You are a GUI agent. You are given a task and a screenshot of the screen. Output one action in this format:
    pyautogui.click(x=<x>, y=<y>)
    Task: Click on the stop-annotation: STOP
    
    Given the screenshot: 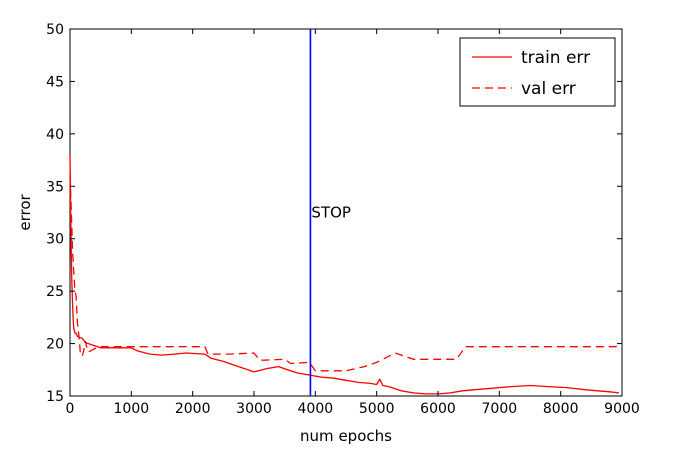 What is the action you would take?
    pyautogui.click(x=331, y=213)
    